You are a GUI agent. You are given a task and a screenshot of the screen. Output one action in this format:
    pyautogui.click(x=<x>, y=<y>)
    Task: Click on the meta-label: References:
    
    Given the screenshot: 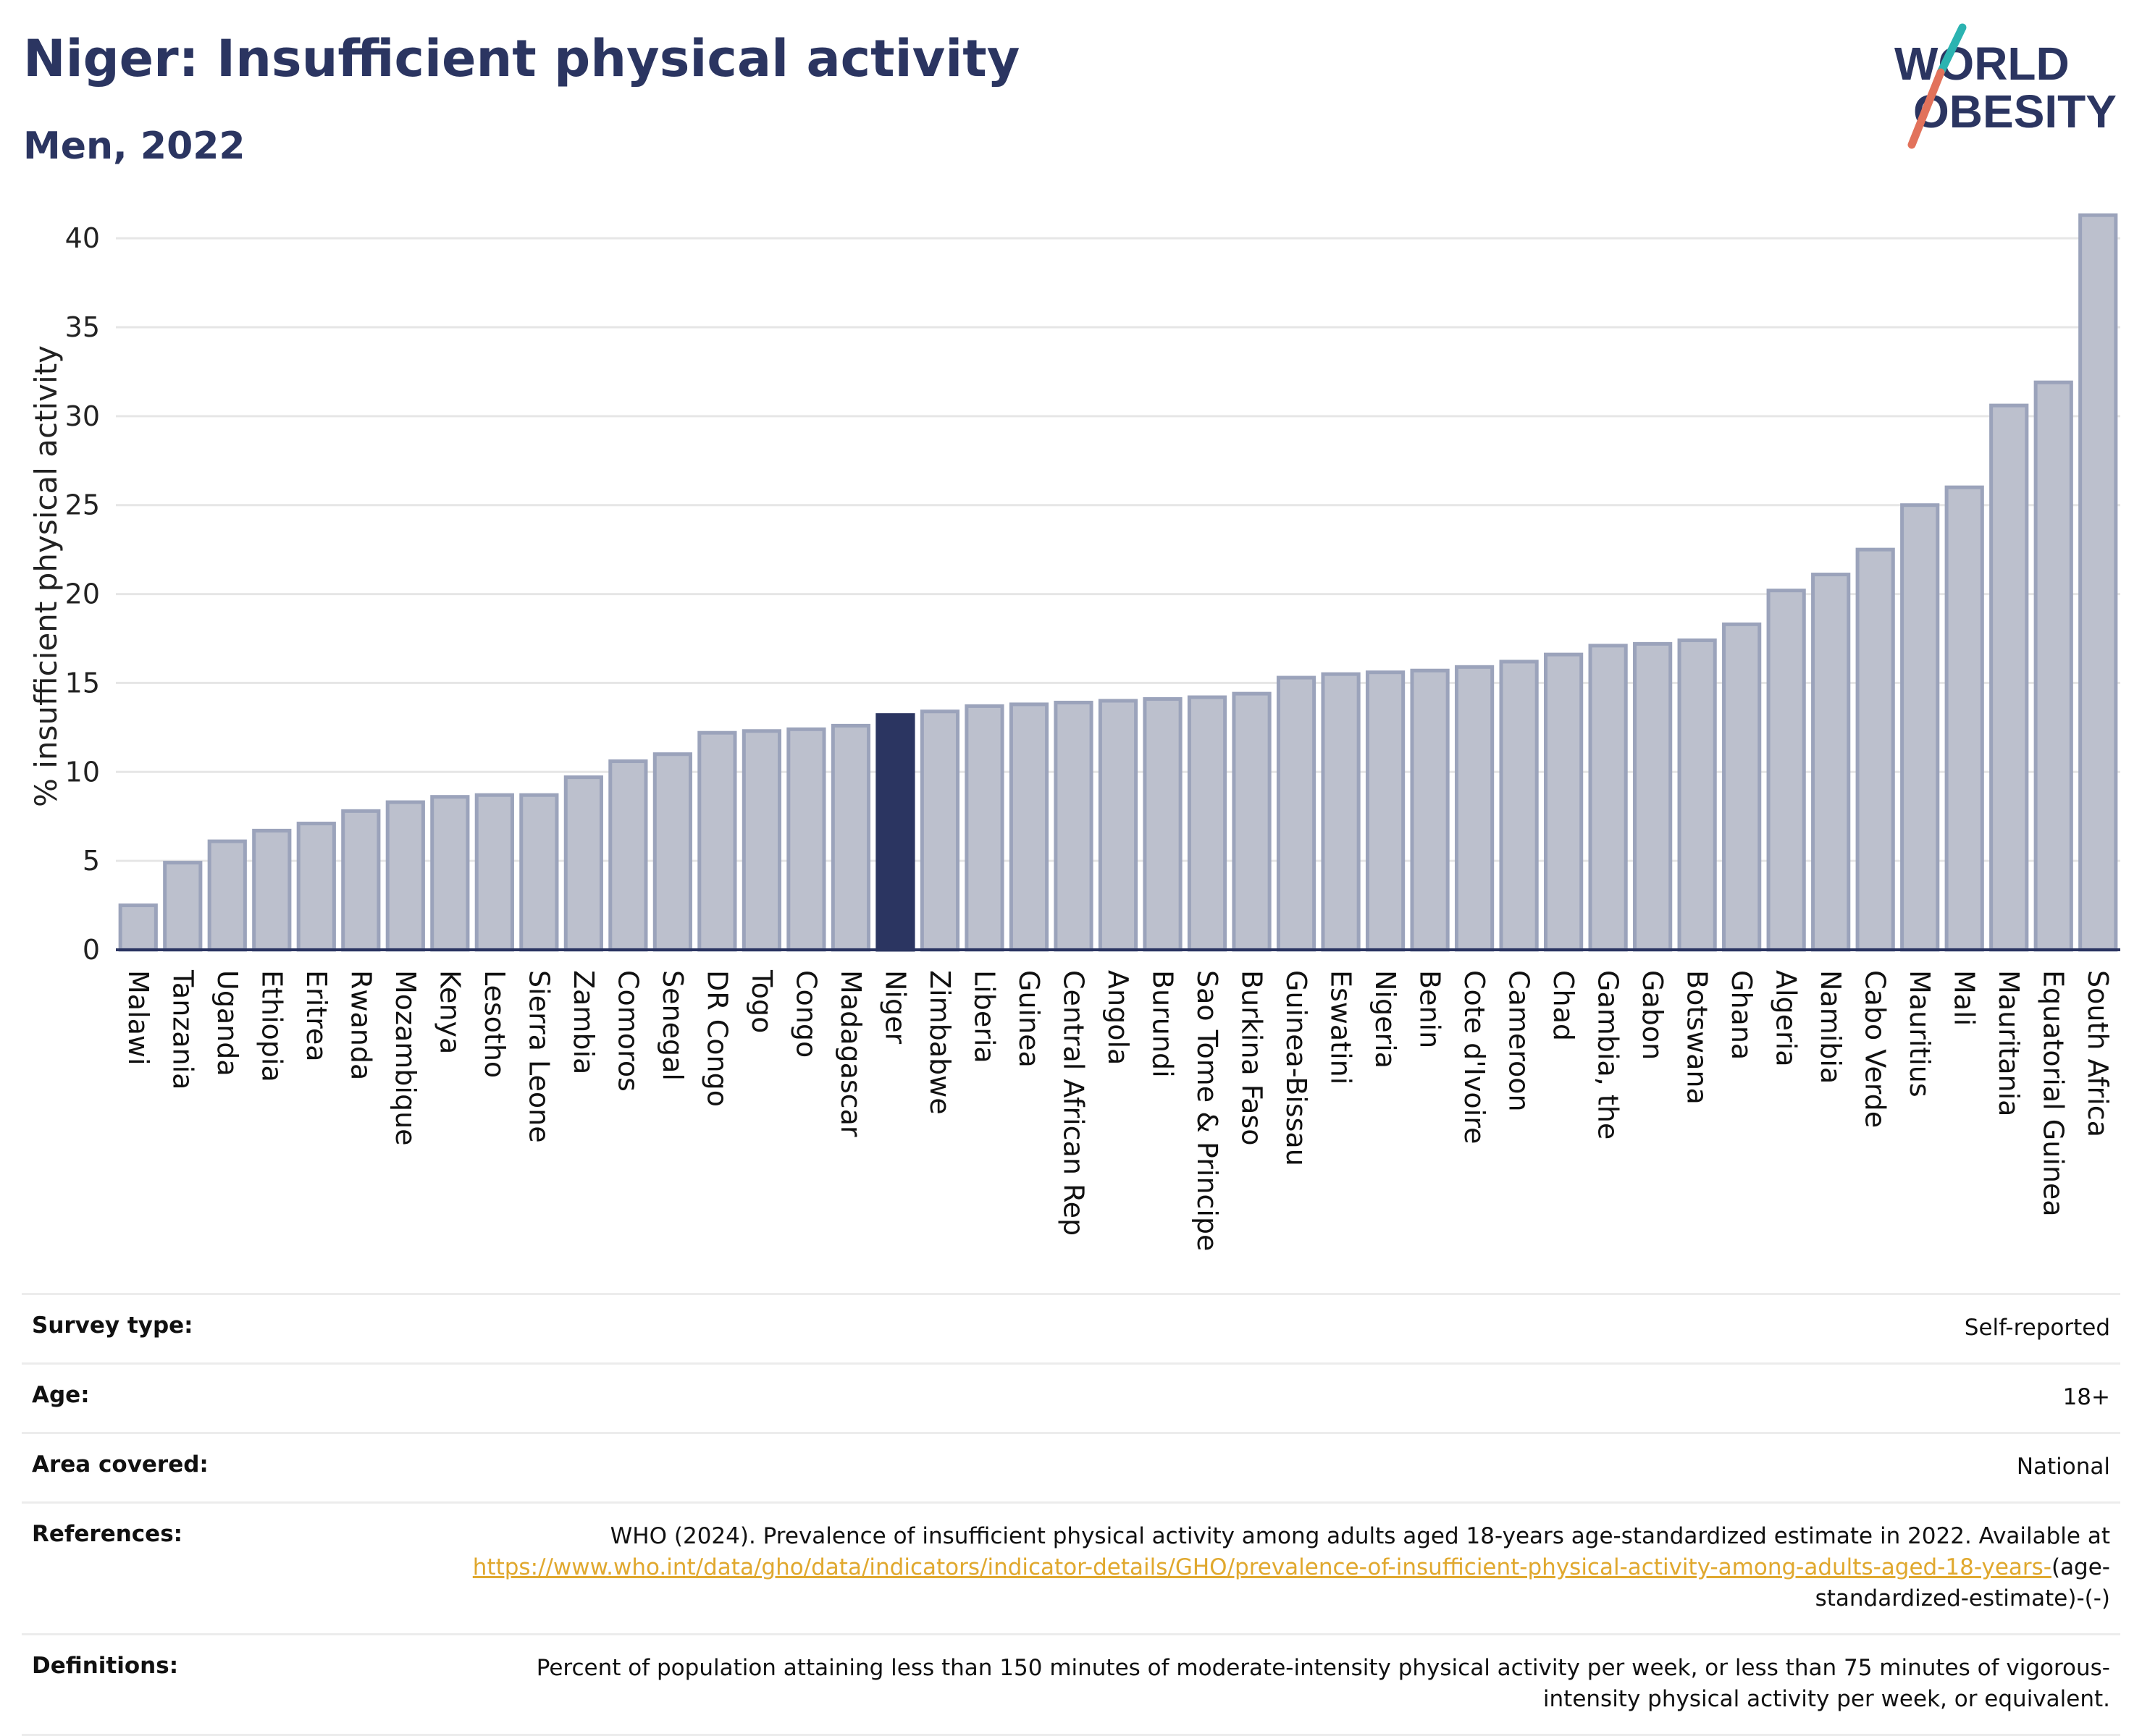 What is the action you would take?
    pyautogui.click(x=108, y=1534)
    